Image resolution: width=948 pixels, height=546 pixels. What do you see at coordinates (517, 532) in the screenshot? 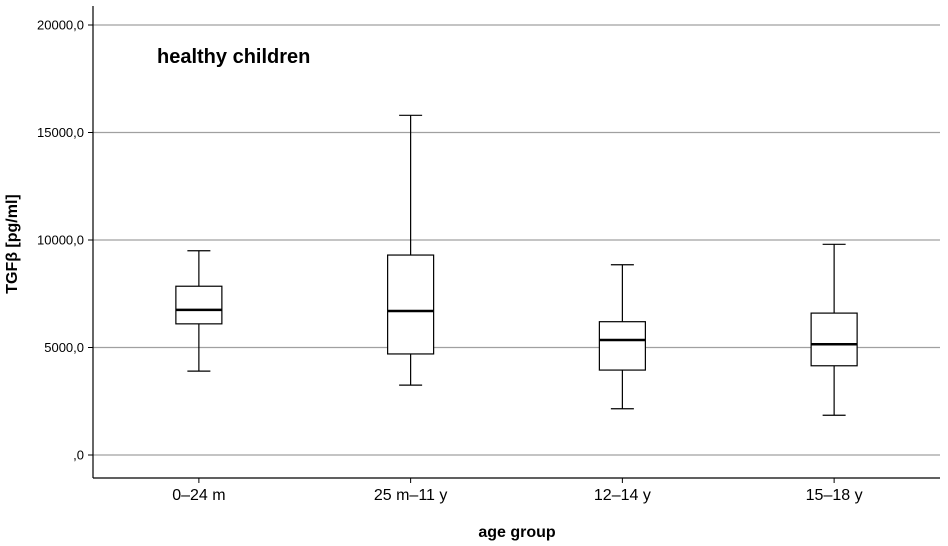
I see `x-axis-title: age group` at bounding box center [517, 532].